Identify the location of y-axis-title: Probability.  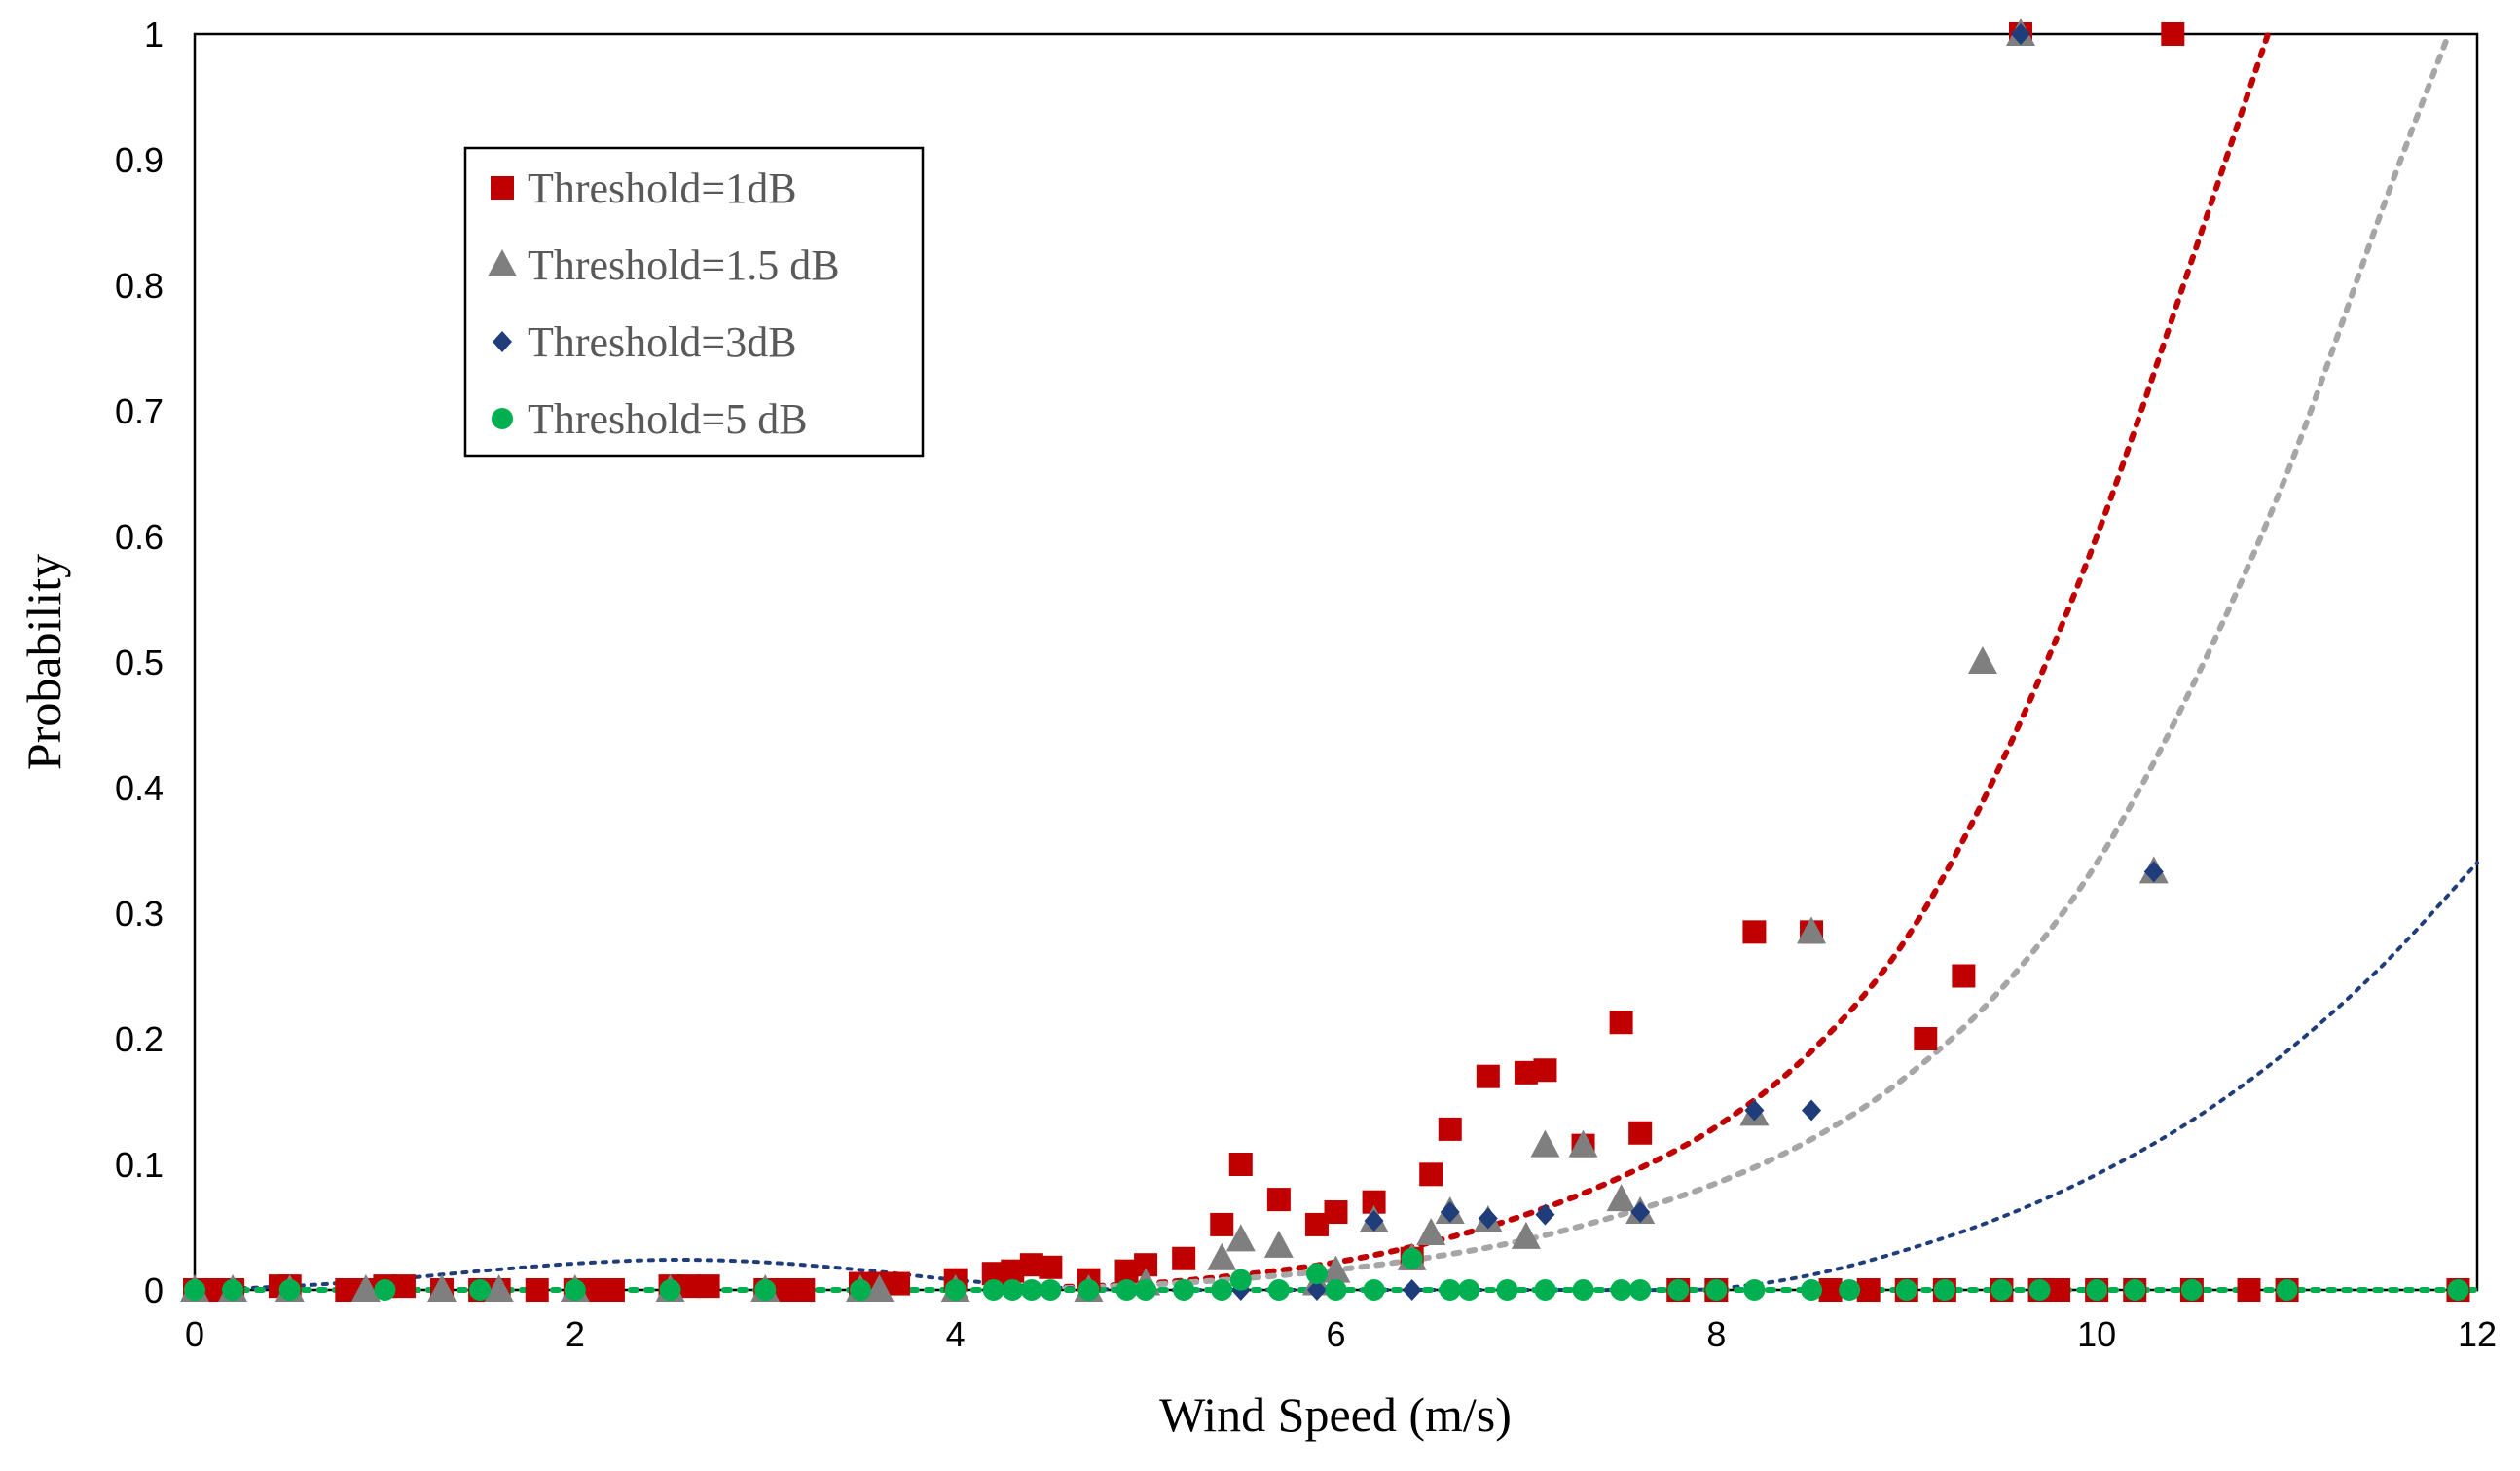
(44, 662).